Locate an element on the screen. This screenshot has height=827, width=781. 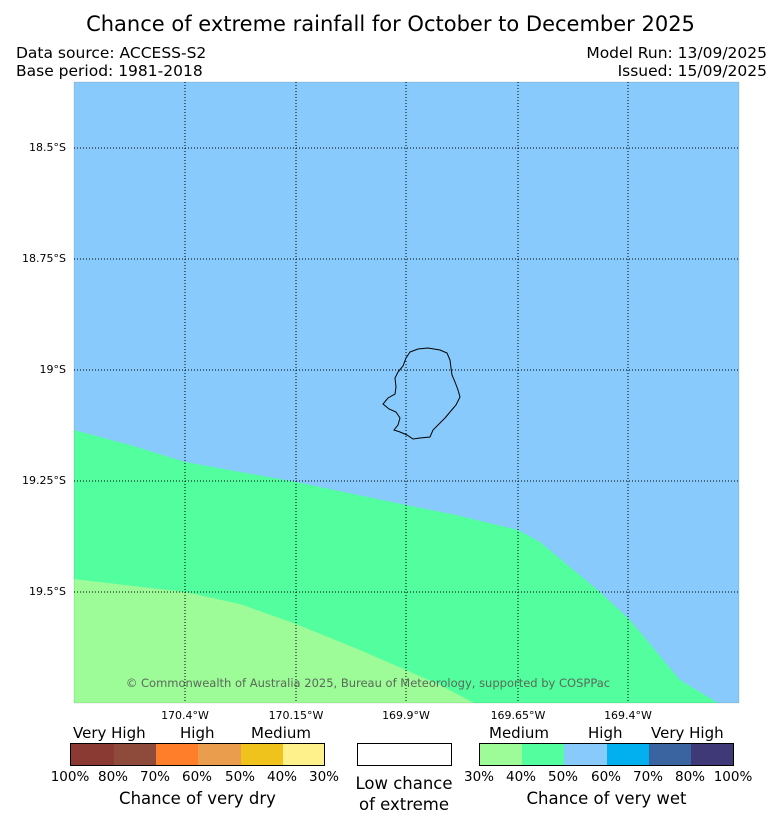
model-run: Model Run: 13/09/2025 is located at coordinates (676, 53).